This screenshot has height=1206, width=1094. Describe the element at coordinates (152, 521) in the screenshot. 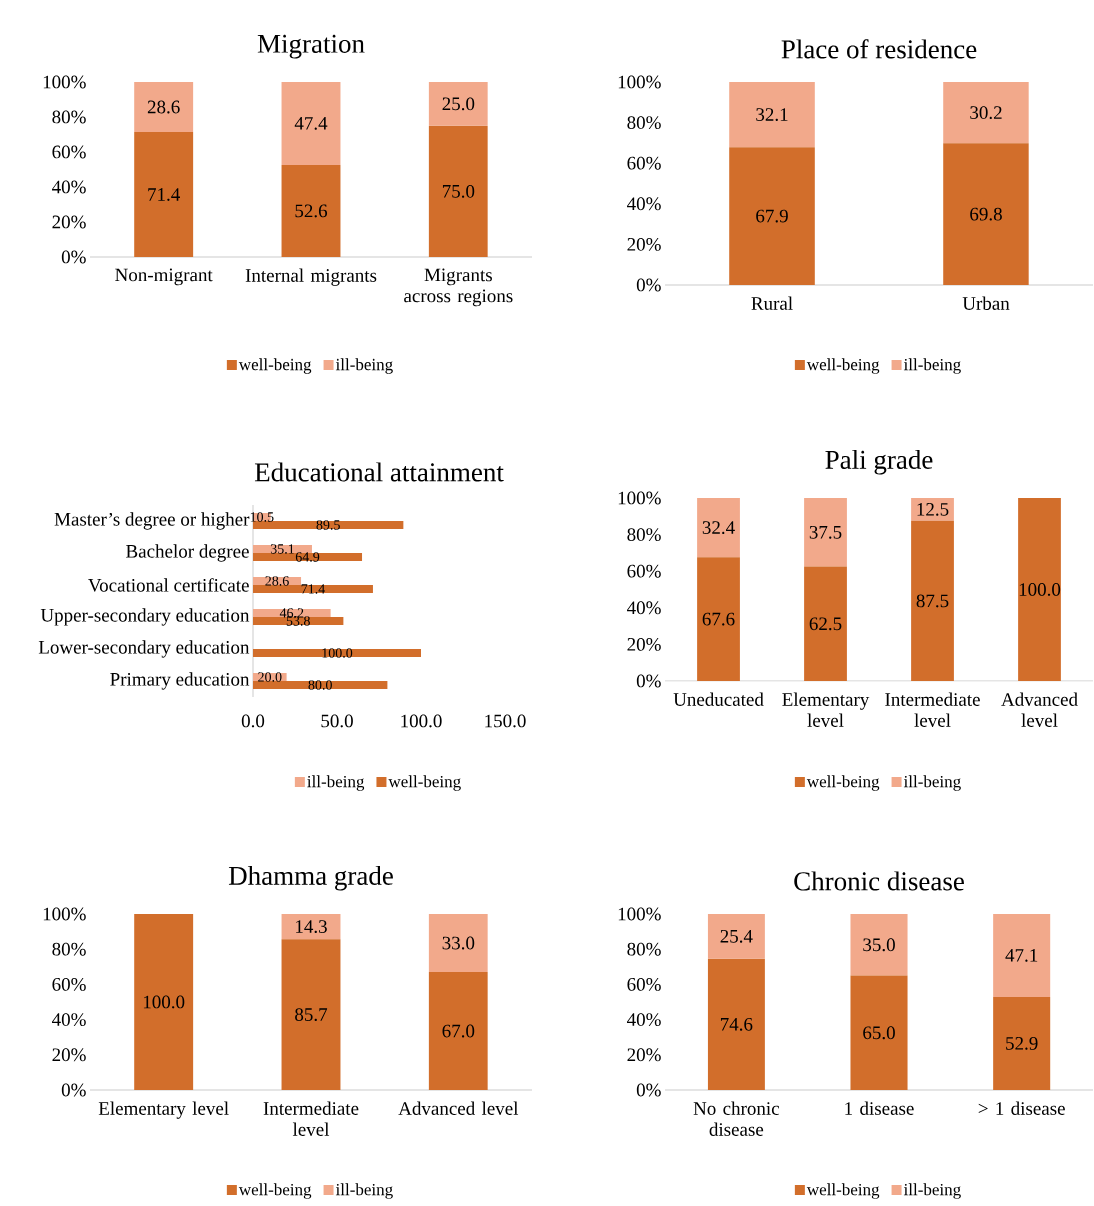

I see `y-tick-label: Master’s degree or higher` at that location.